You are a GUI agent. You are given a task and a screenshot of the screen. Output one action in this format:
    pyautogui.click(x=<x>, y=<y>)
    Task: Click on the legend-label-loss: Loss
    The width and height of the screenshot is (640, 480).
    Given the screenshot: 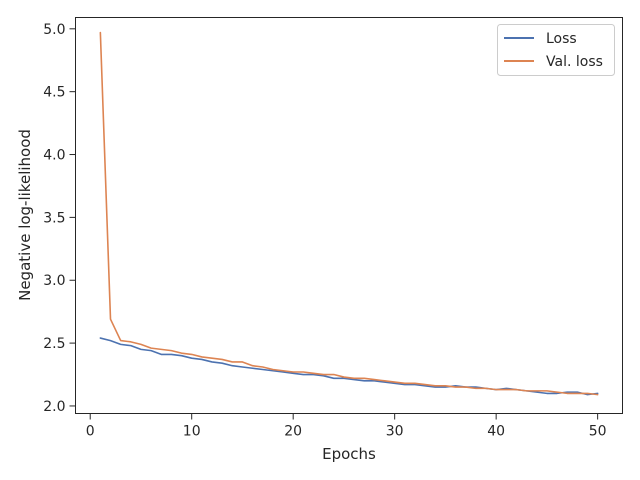 What is the action you would take?
    pyautogui.click(x=561, y=39)
    